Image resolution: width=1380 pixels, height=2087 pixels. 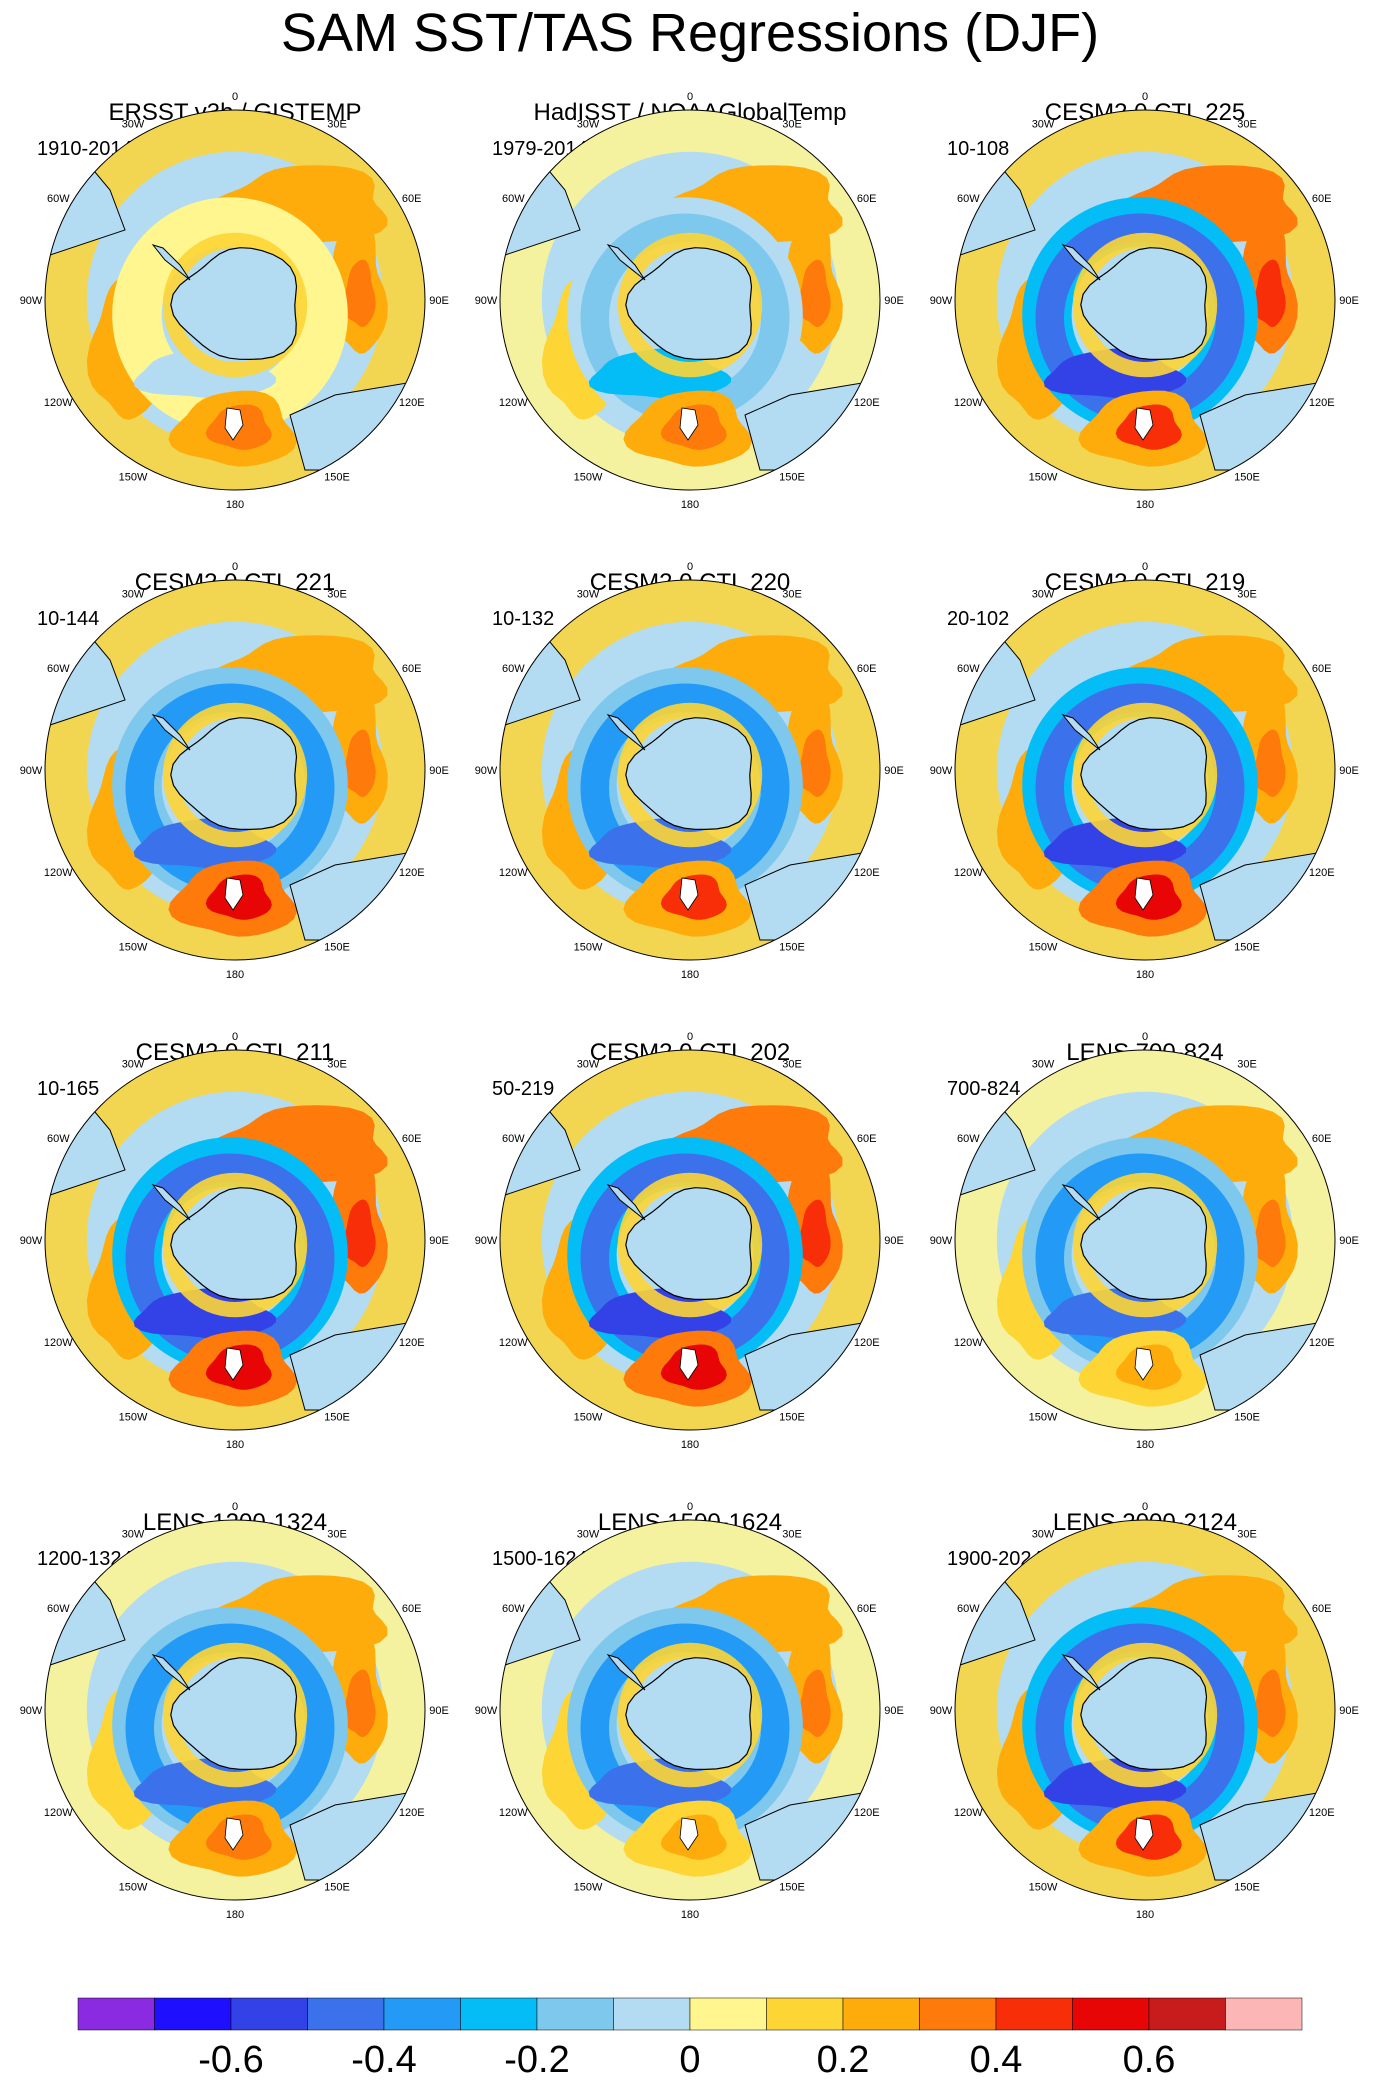 What do you see at coordinates (978, 619) in the screenshot?
I see `panel-period: 20-102` at bounding box center [978, 619].